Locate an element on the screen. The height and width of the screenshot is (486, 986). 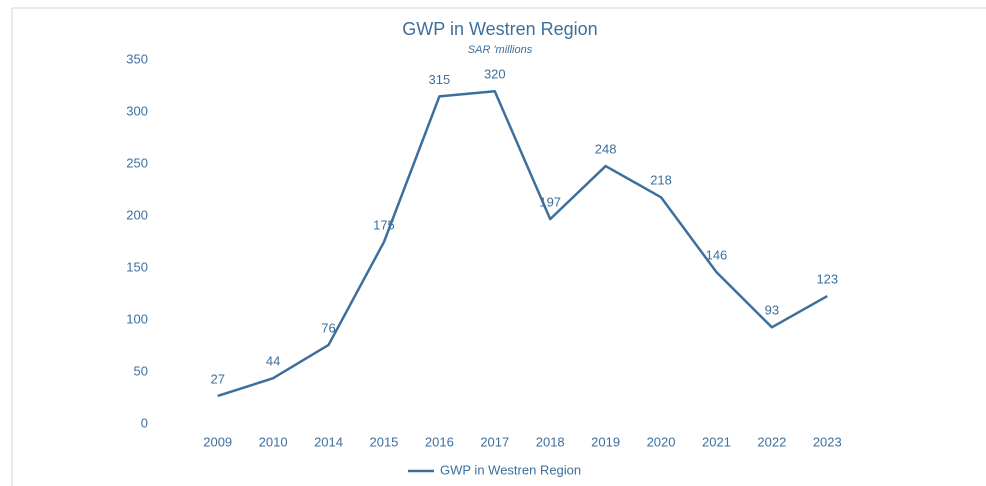
x-tick-label: 2016 is located at coordinates (439, 441).